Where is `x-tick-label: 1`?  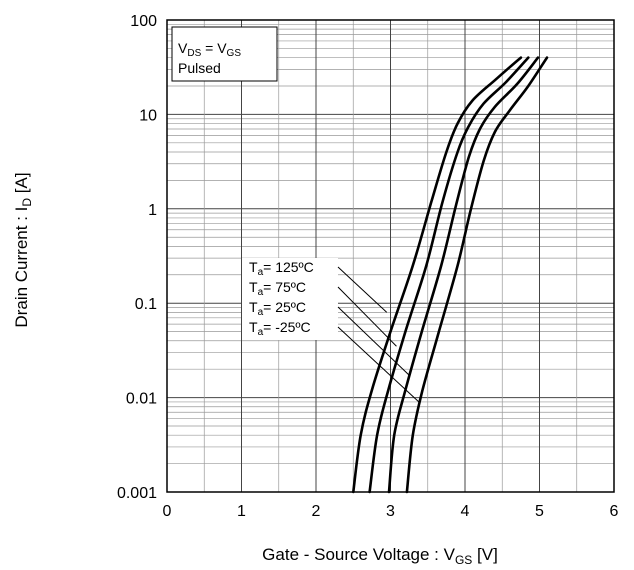 x-tick-label: 1 is located at coordinates (241, 511).